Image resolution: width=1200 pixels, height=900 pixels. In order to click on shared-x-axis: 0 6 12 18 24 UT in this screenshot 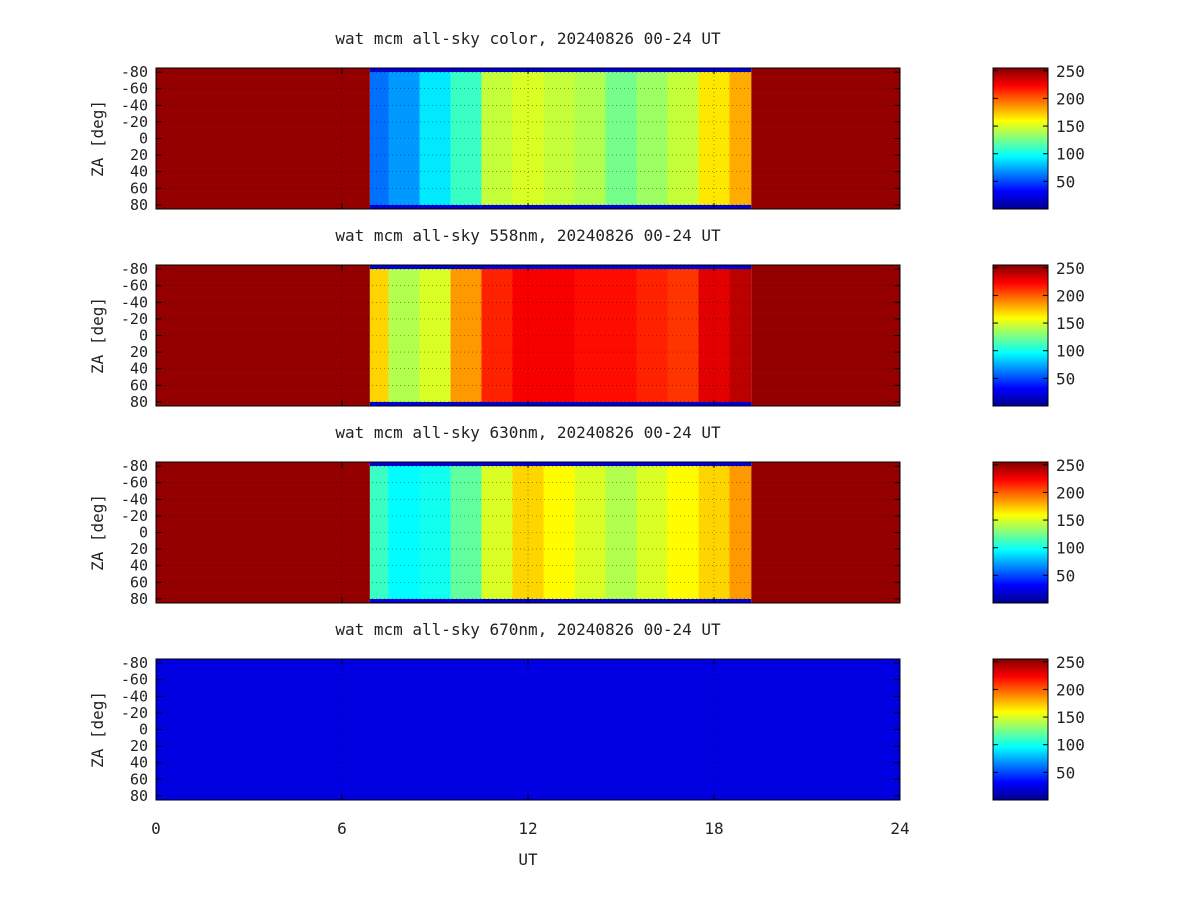, I will do `click(530, 844)`.